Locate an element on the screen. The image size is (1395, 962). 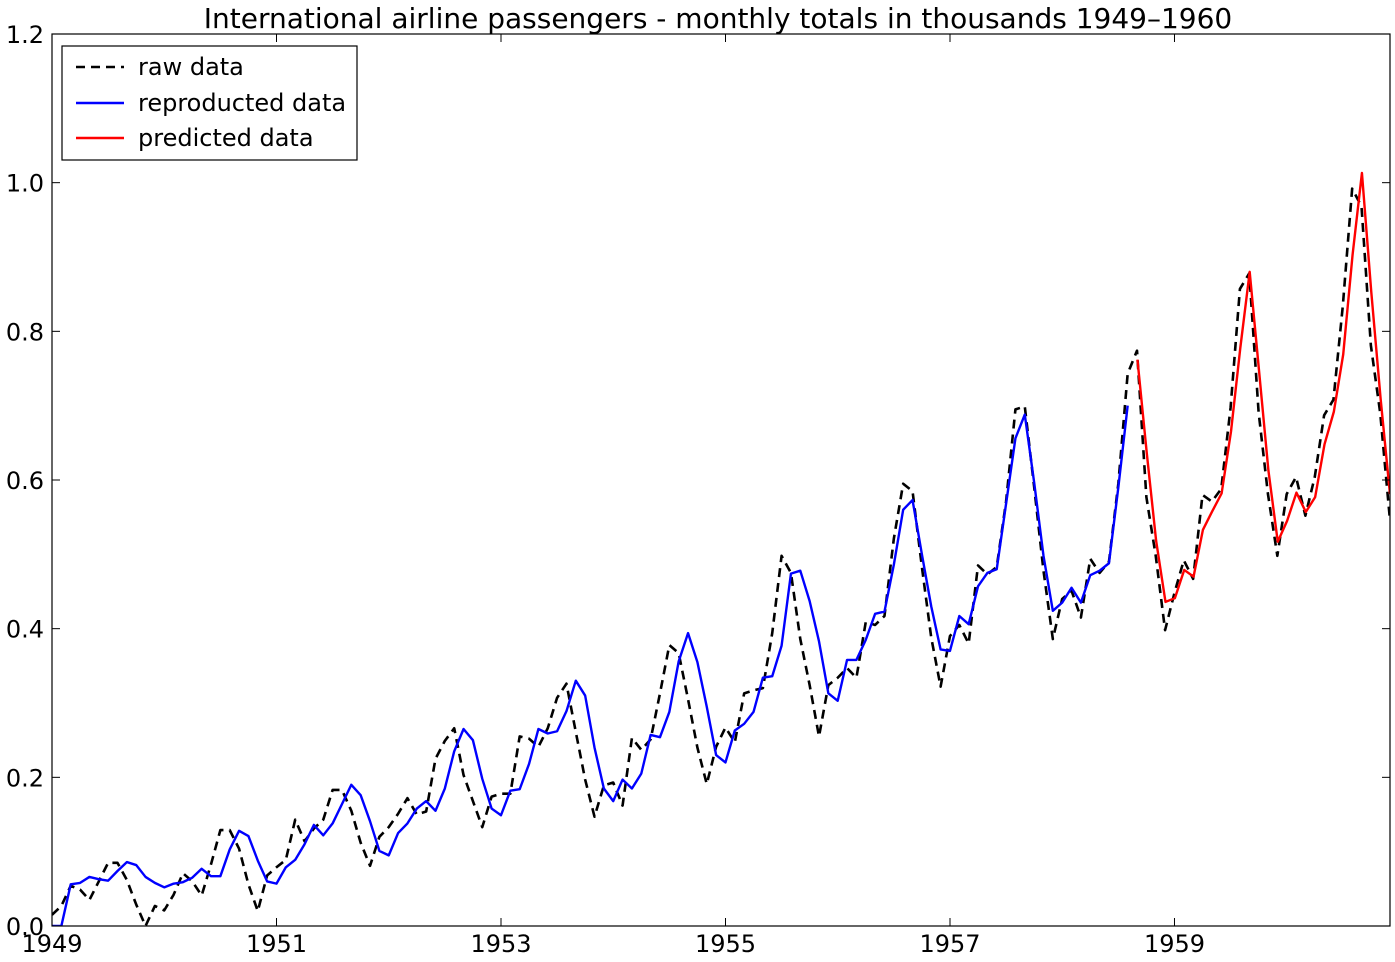
x-tick-label: 1953 is located at coordinates (500, 944).